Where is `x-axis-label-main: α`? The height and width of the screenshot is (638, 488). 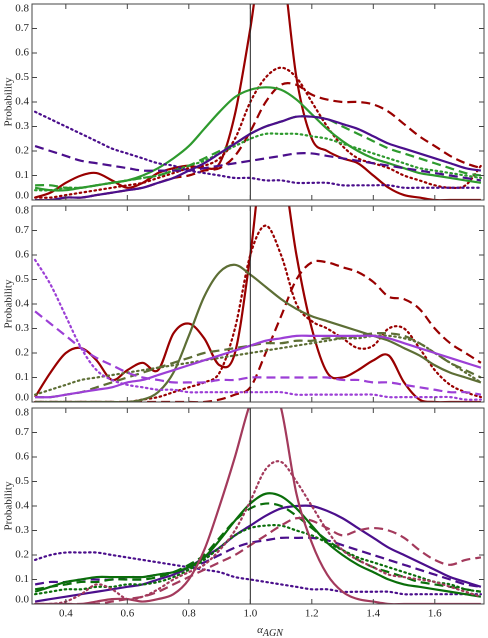
x-axis-label-main: α is located at coordinates (260, 630).